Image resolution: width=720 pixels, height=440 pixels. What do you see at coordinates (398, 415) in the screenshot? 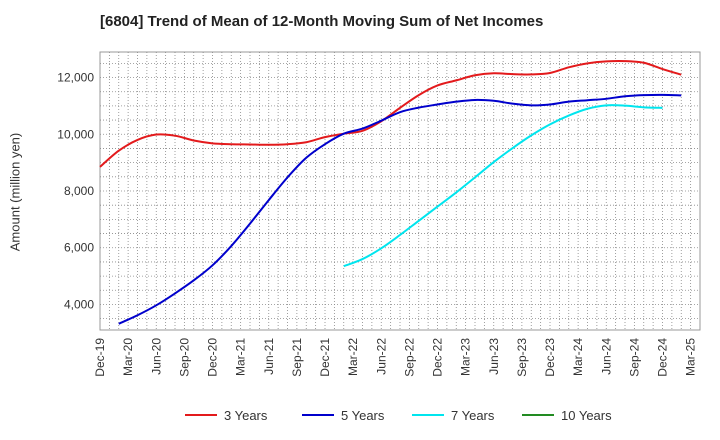
I see `legend: 3 Years 5 Years 7 Years 10 Years` at bounding box center [398, 415].